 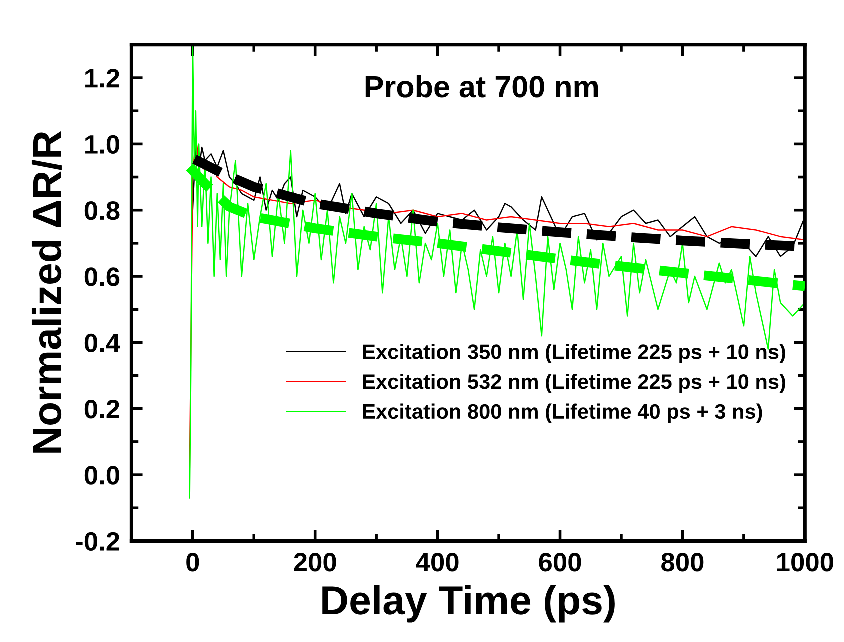 What do you see at coordinates (468, 604) in the screenshot?
I see `x-axis-title: Delay Time (ps)` at bounding box center [468, 604].